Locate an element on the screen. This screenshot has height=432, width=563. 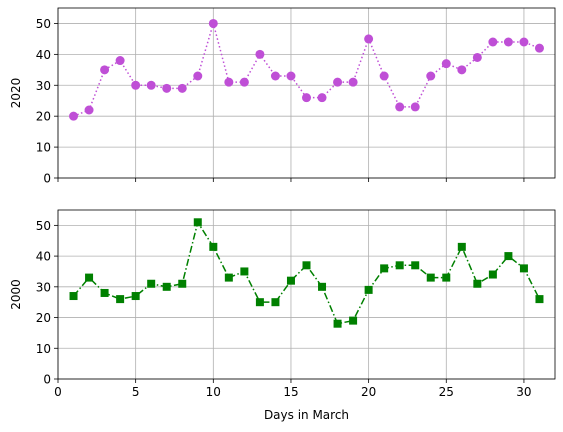
x-tick-label: 15 is located at coordinates (290, 392).